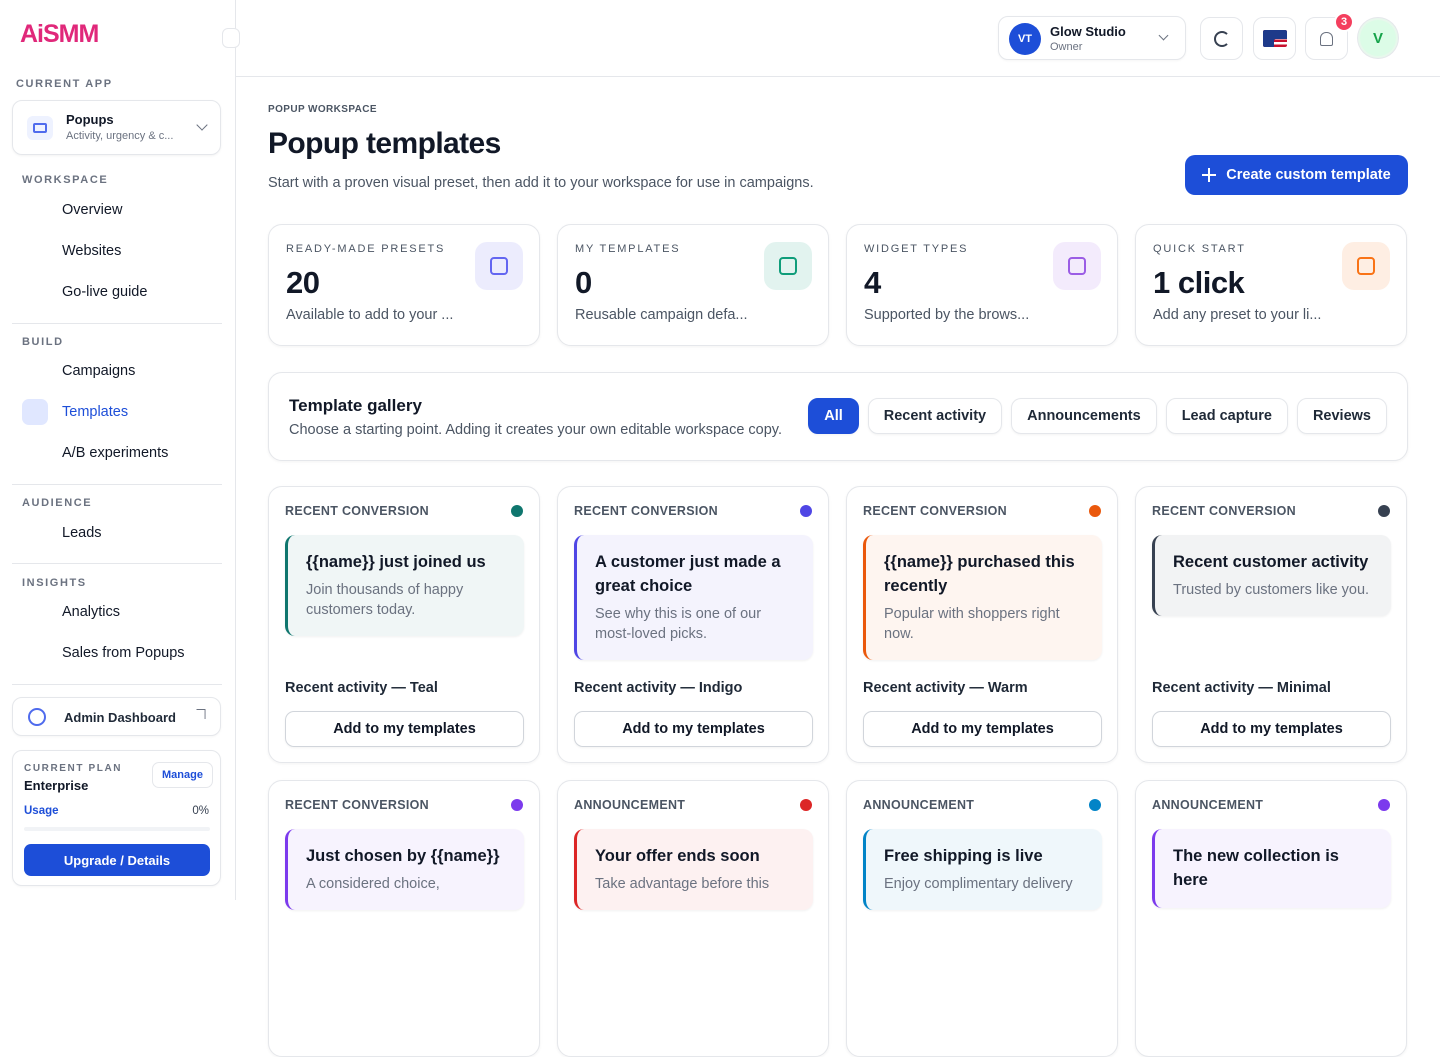 Image resolution: width=1440 pixels, height=1057 pixels. I want to click on admin-icon, so click(37, 717).